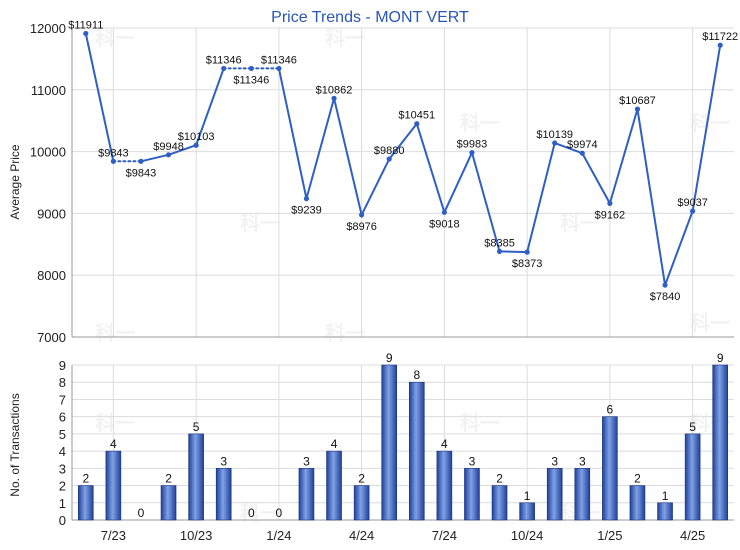 The width and height of the screenshot is (740, 550). Describe the element at coordinates (610, 410) in the screenshot. I see `bar-data-label: 6` at that location.